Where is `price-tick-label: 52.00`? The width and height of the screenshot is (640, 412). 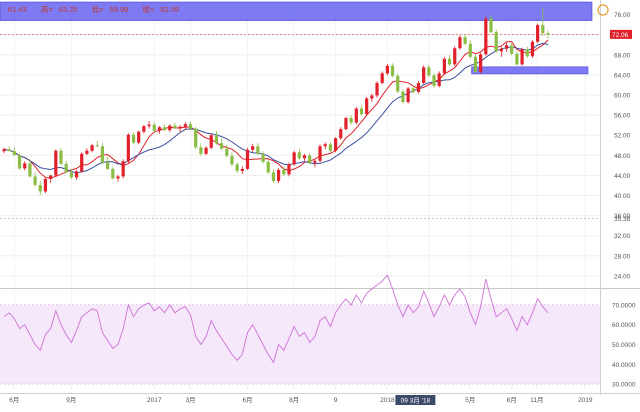 price-tick-label: 52.00 is located at coordinates (622, 136).